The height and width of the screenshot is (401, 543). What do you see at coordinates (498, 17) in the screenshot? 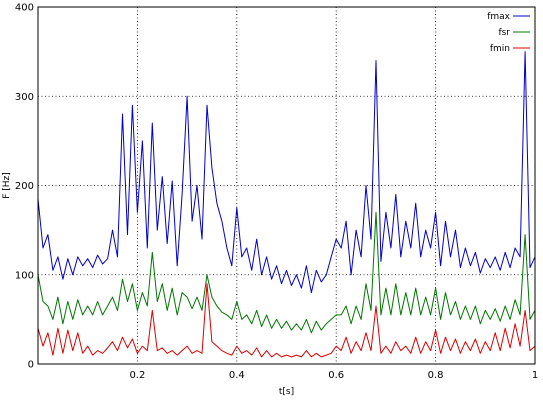
I see `legend-label-fmax: fmax` at bounding box center [498, 17].